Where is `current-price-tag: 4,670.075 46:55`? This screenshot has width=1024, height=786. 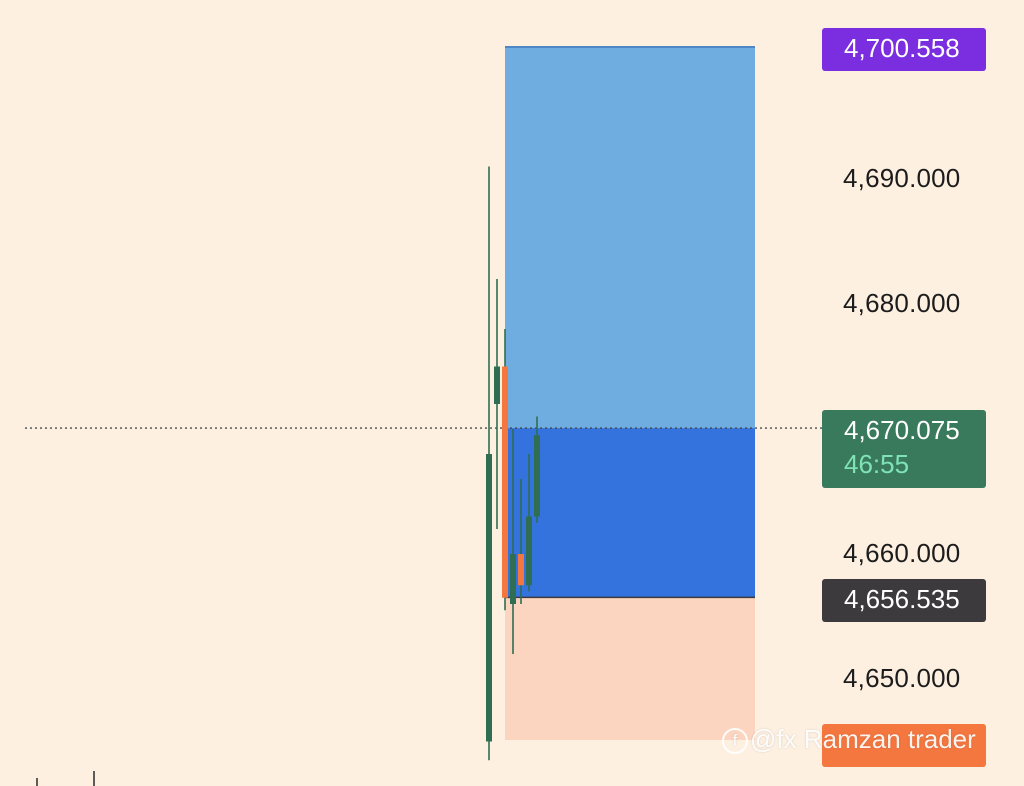
current-price-tag: 4,670.075 46:55 is located at coordinates (904, 449).